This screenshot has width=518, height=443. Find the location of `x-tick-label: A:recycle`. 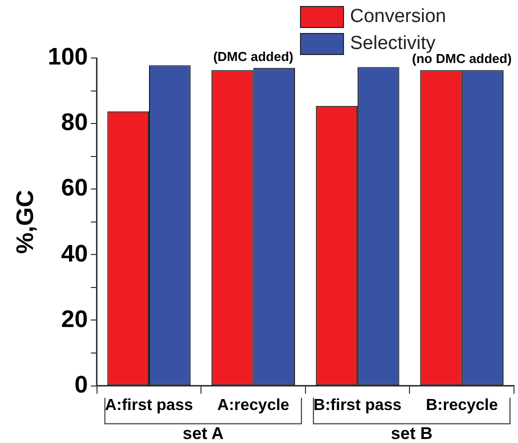

x-tick-label: A:recycle is located at coordinates (253, 405).